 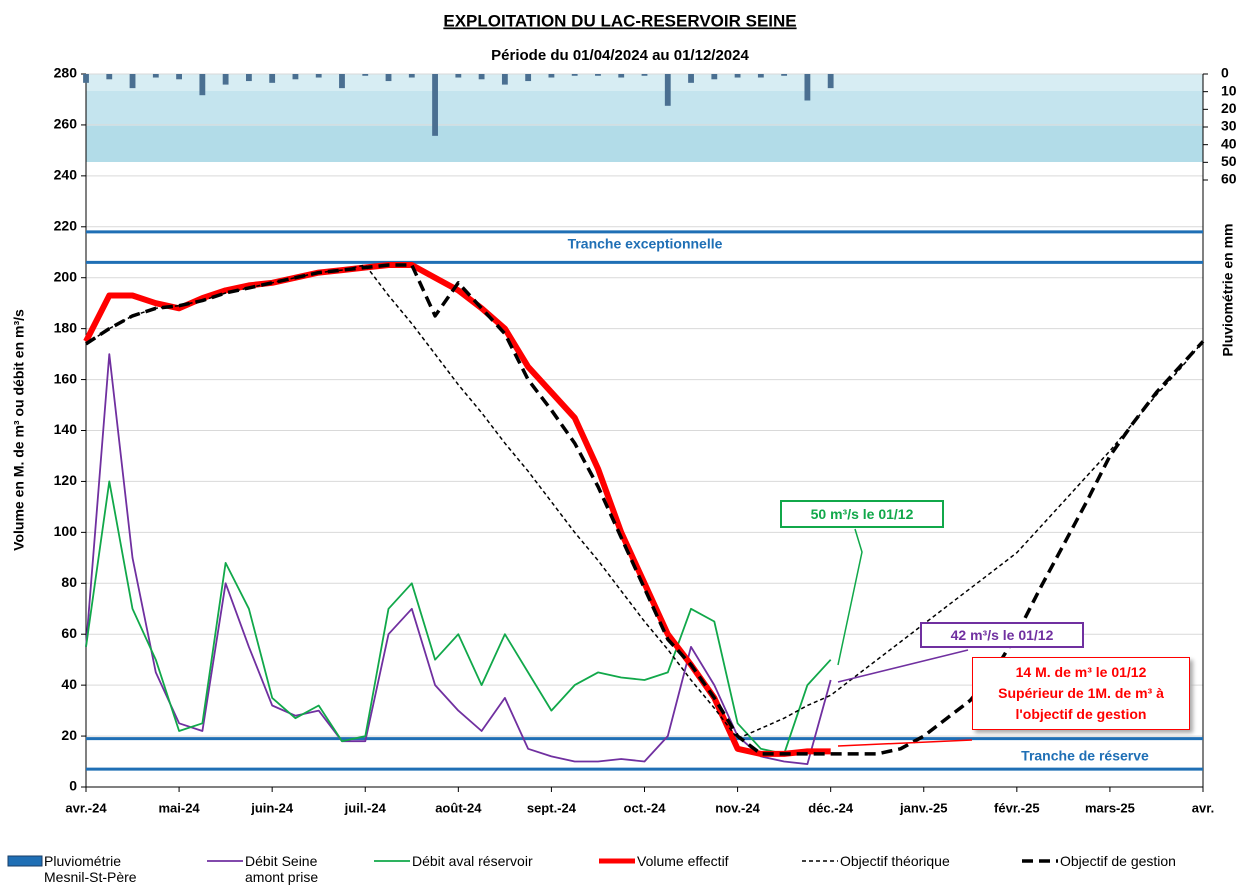 I want to click on y-tick-label: 280, so click(x=66, y=73).